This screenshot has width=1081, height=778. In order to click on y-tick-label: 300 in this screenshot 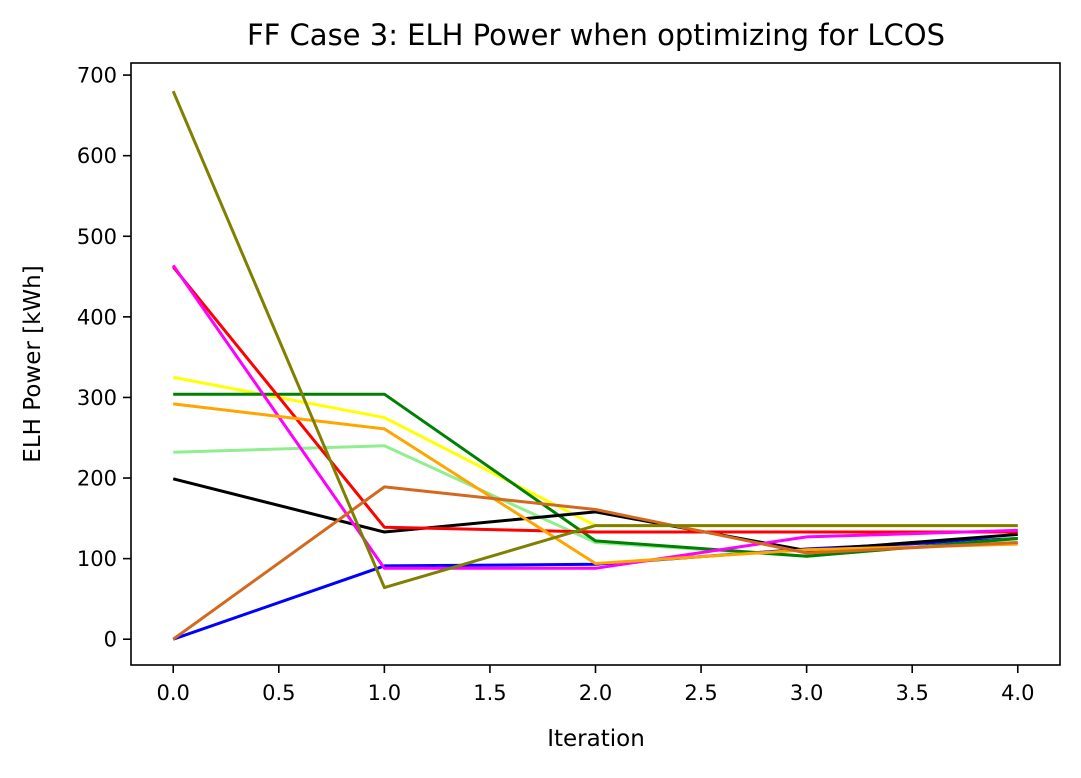, I will do `click(97, 398)`.